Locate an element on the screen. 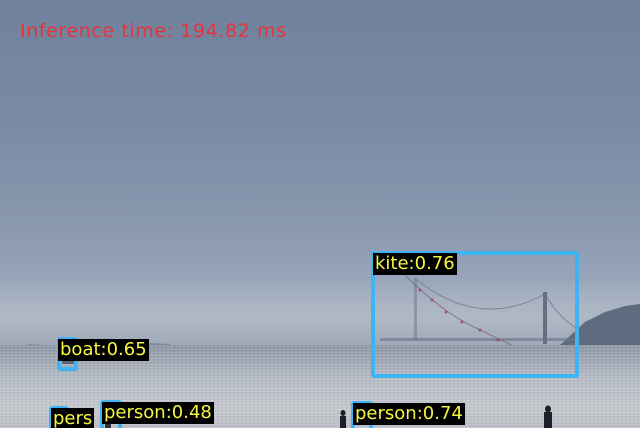 The height and width of the screenshot is (428, 640). boat-detection-label: boat:0.65 is located at coordinates (103, 350).